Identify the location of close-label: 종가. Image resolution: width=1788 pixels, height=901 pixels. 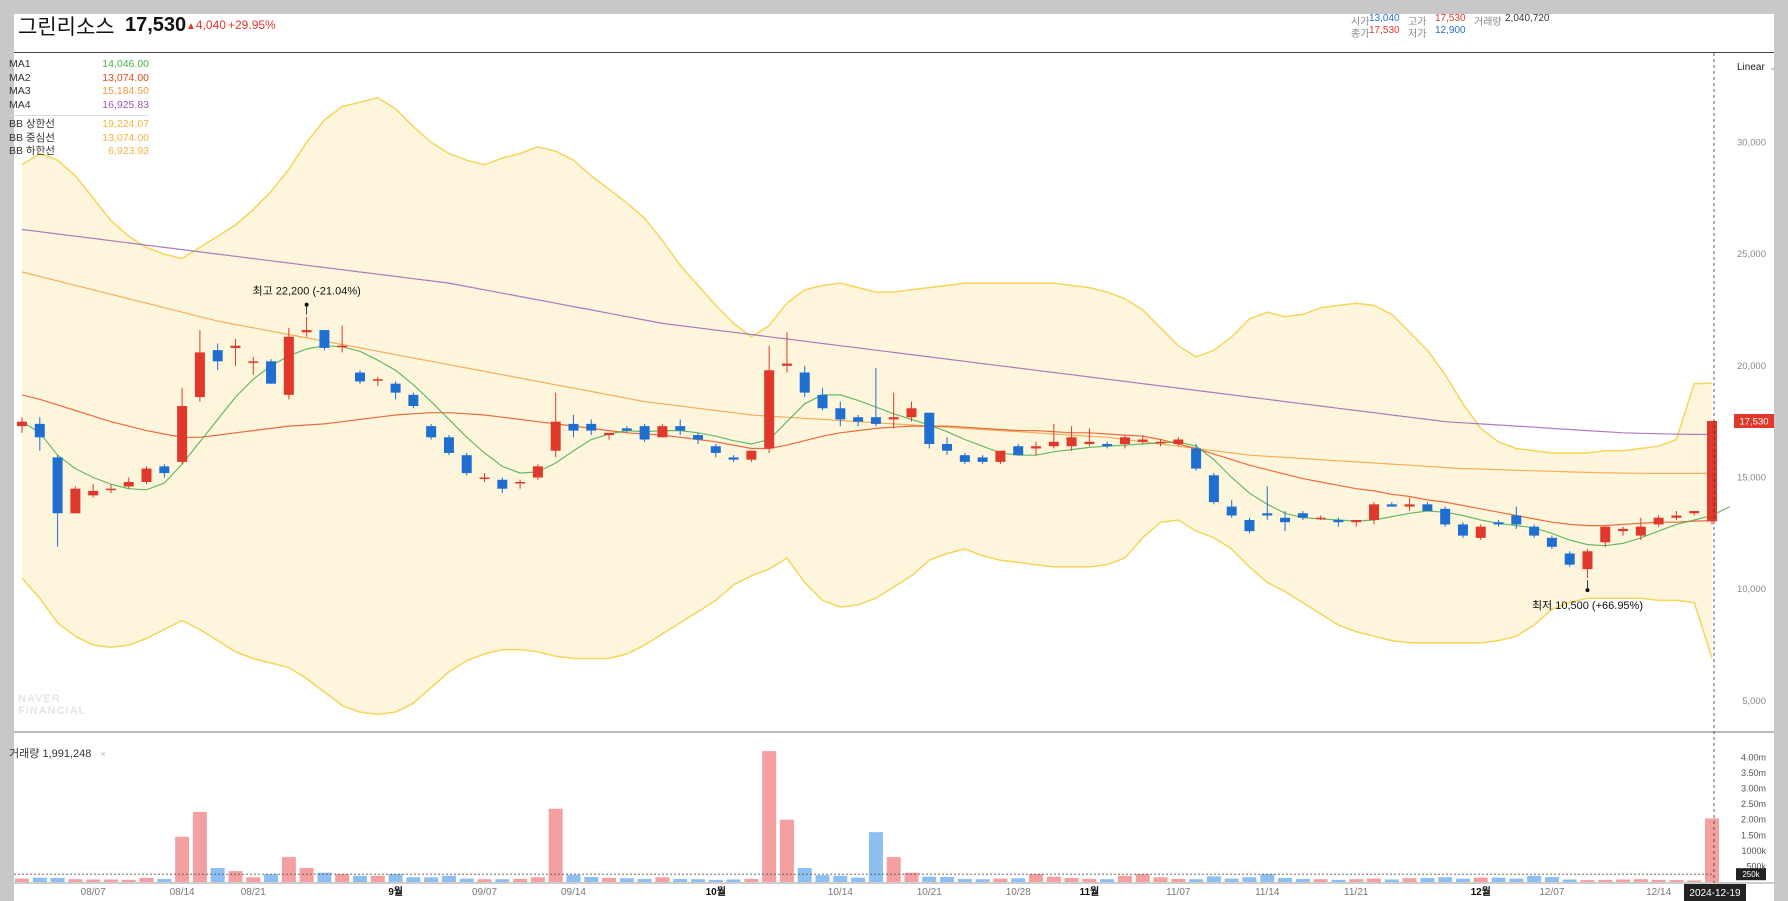
(1360, 34).